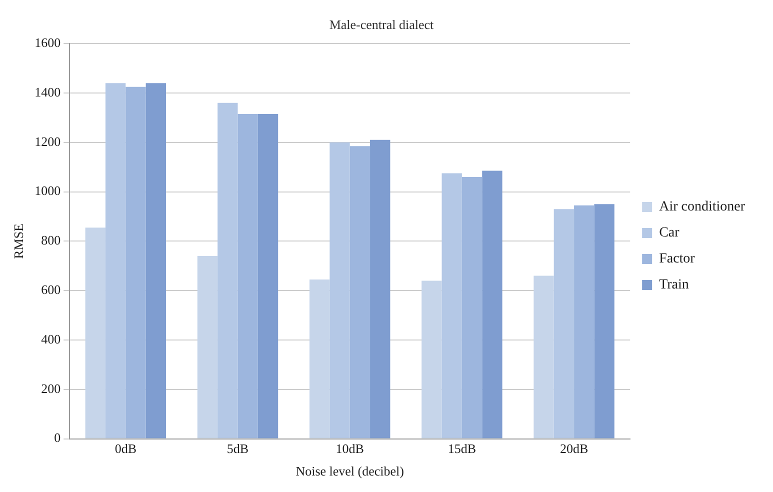  I want to click on y-tick-label: 800, so click(51, 240).